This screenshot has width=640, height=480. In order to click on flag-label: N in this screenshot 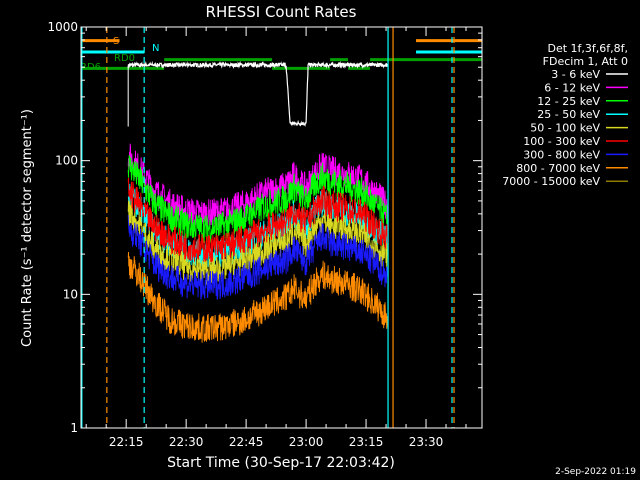, I will do `click(155, 48)`.